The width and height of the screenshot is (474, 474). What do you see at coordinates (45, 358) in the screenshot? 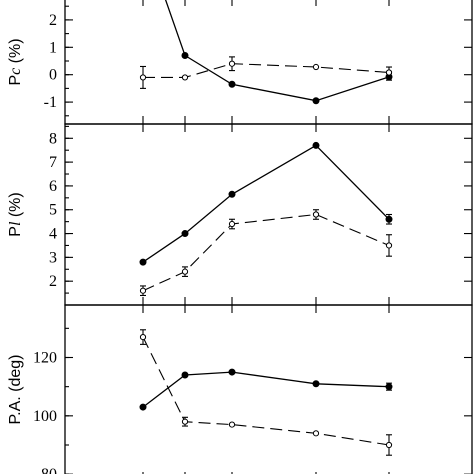
I see `y-tick-label: 120` at bounding box center [45, 358].